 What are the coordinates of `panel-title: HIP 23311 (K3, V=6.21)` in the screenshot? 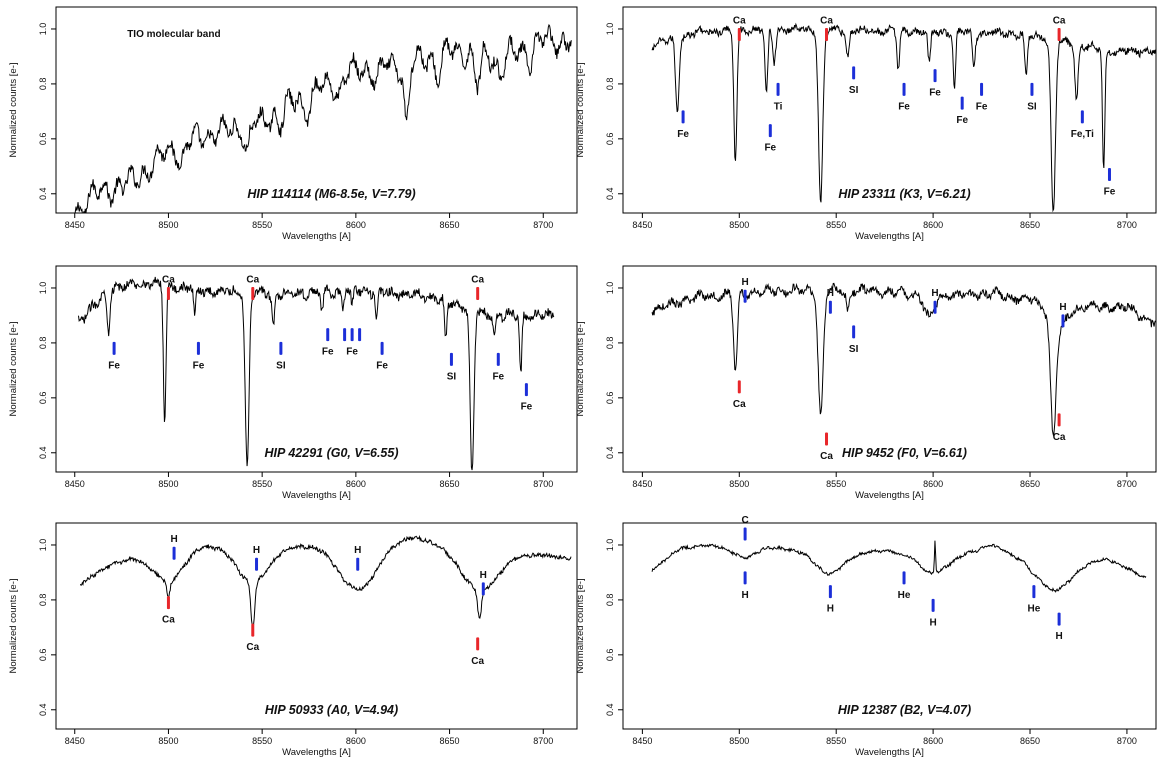 It's located at (904, 194).